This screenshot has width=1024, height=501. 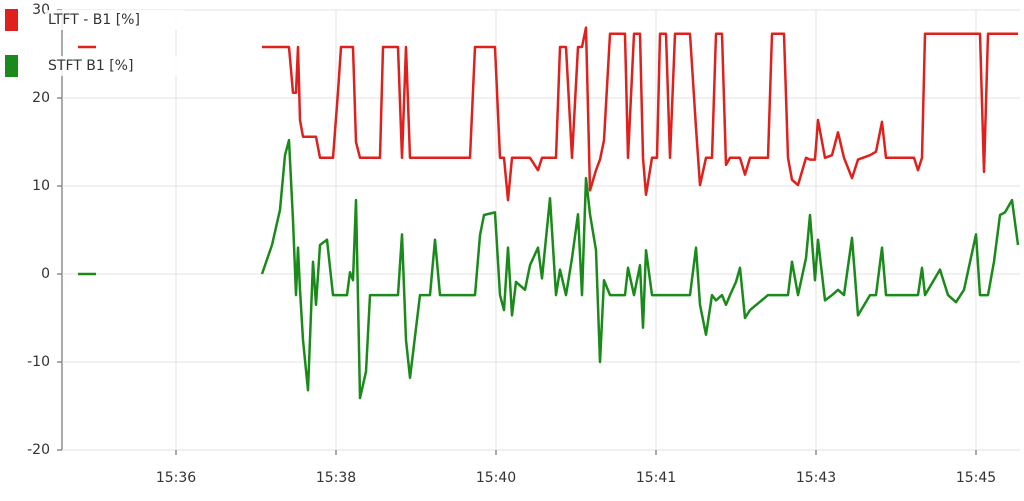 What do you see at coordinates (656, 478) in the screenshot?
I see `x-tick-label: 15:41` at bounding box center [656, 478].